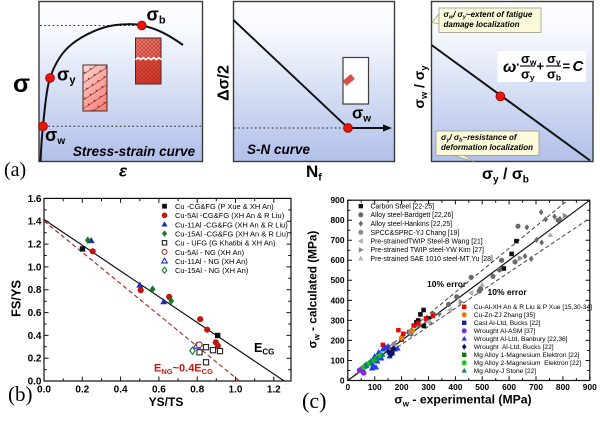 The height and width of the screenshot is (425, 600). Describe the element at coordinates (224, 206) in the screenshot. I see `svg-text: Cu -CG&FG (P Xue & XH An)` at that location.